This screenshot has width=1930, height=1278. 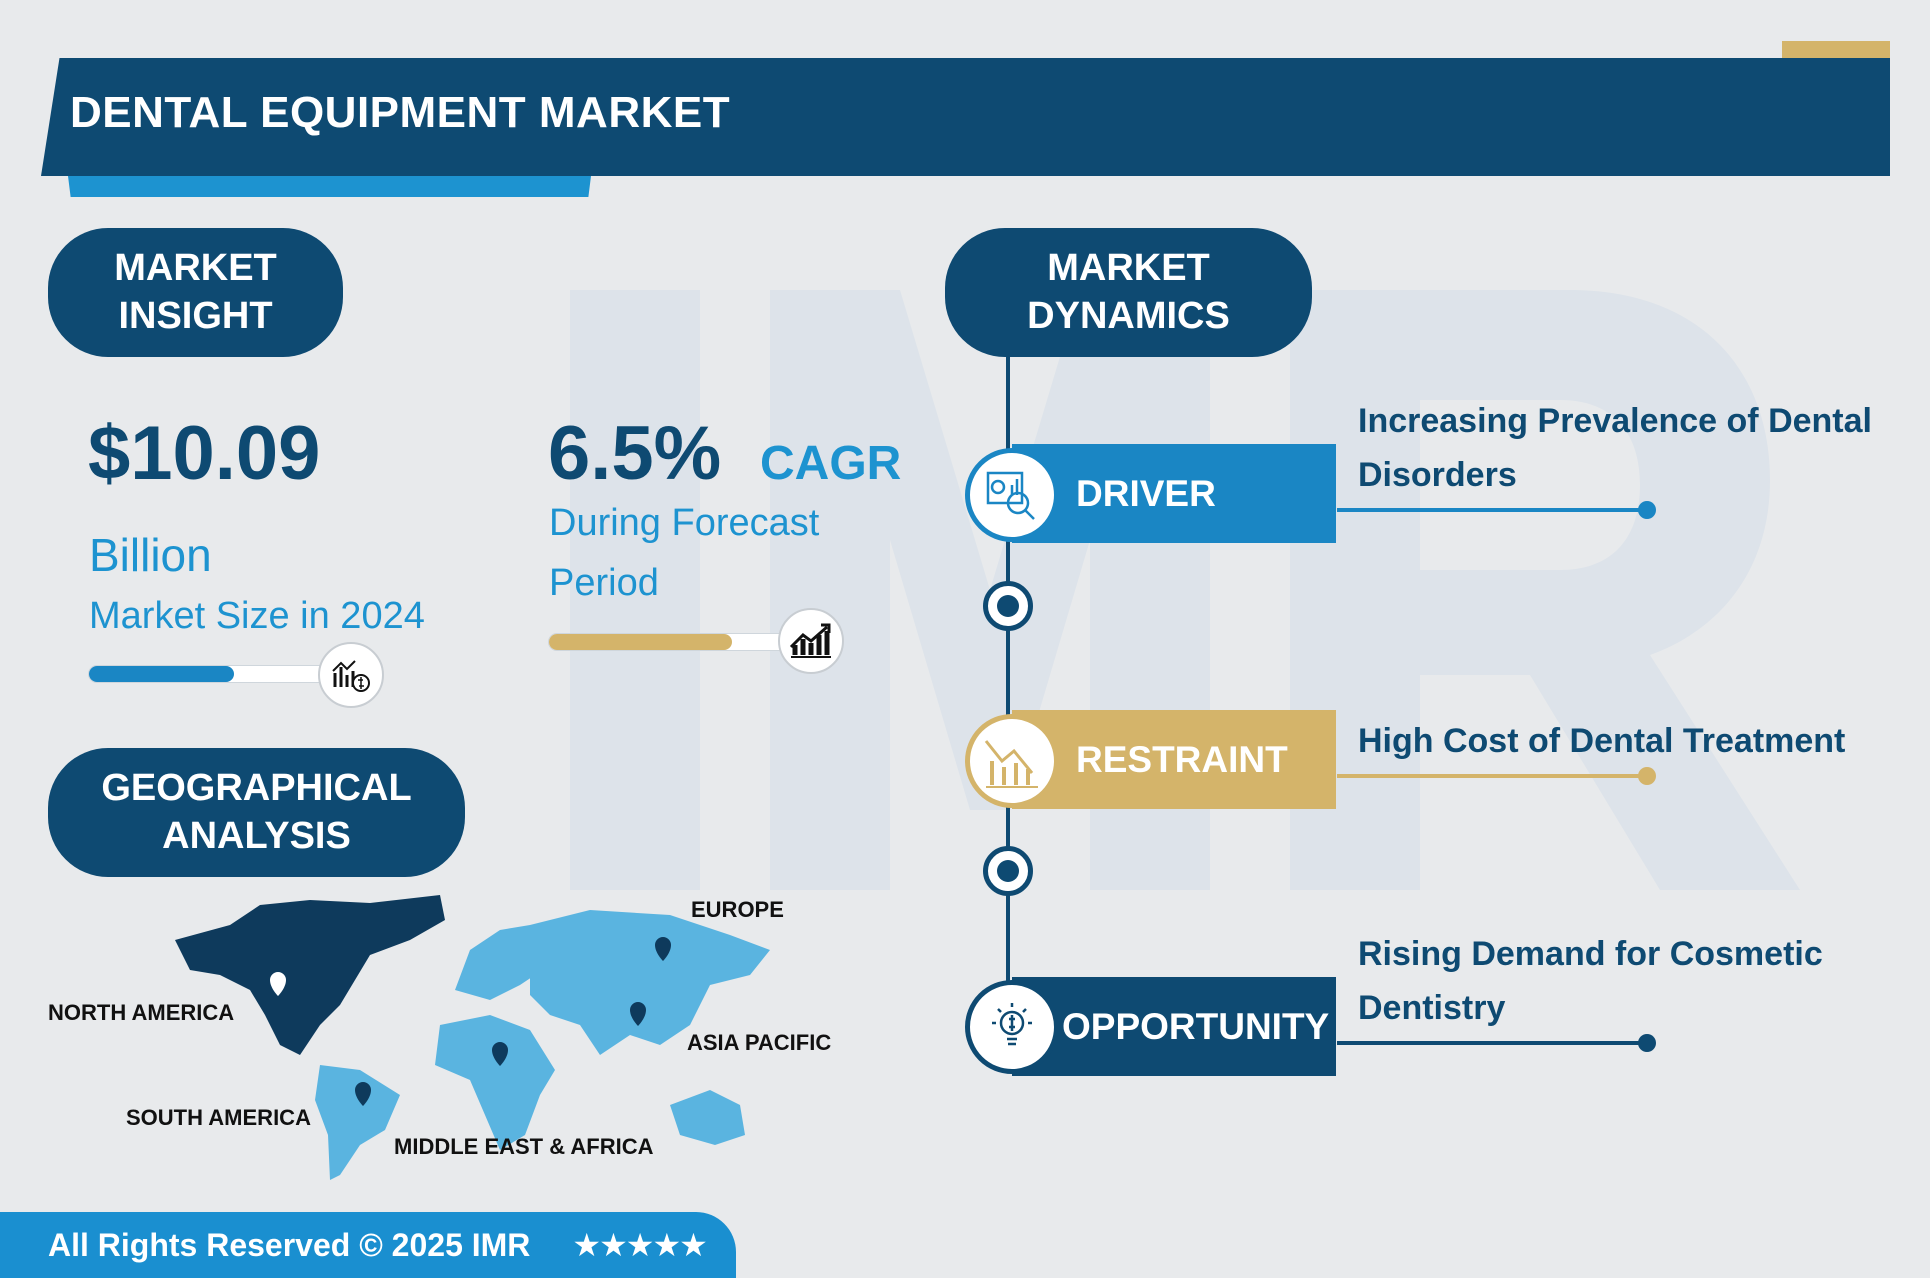 I want to click on opportunity-banner: OPPORTUNITY, so click(x=1174, y=1026).